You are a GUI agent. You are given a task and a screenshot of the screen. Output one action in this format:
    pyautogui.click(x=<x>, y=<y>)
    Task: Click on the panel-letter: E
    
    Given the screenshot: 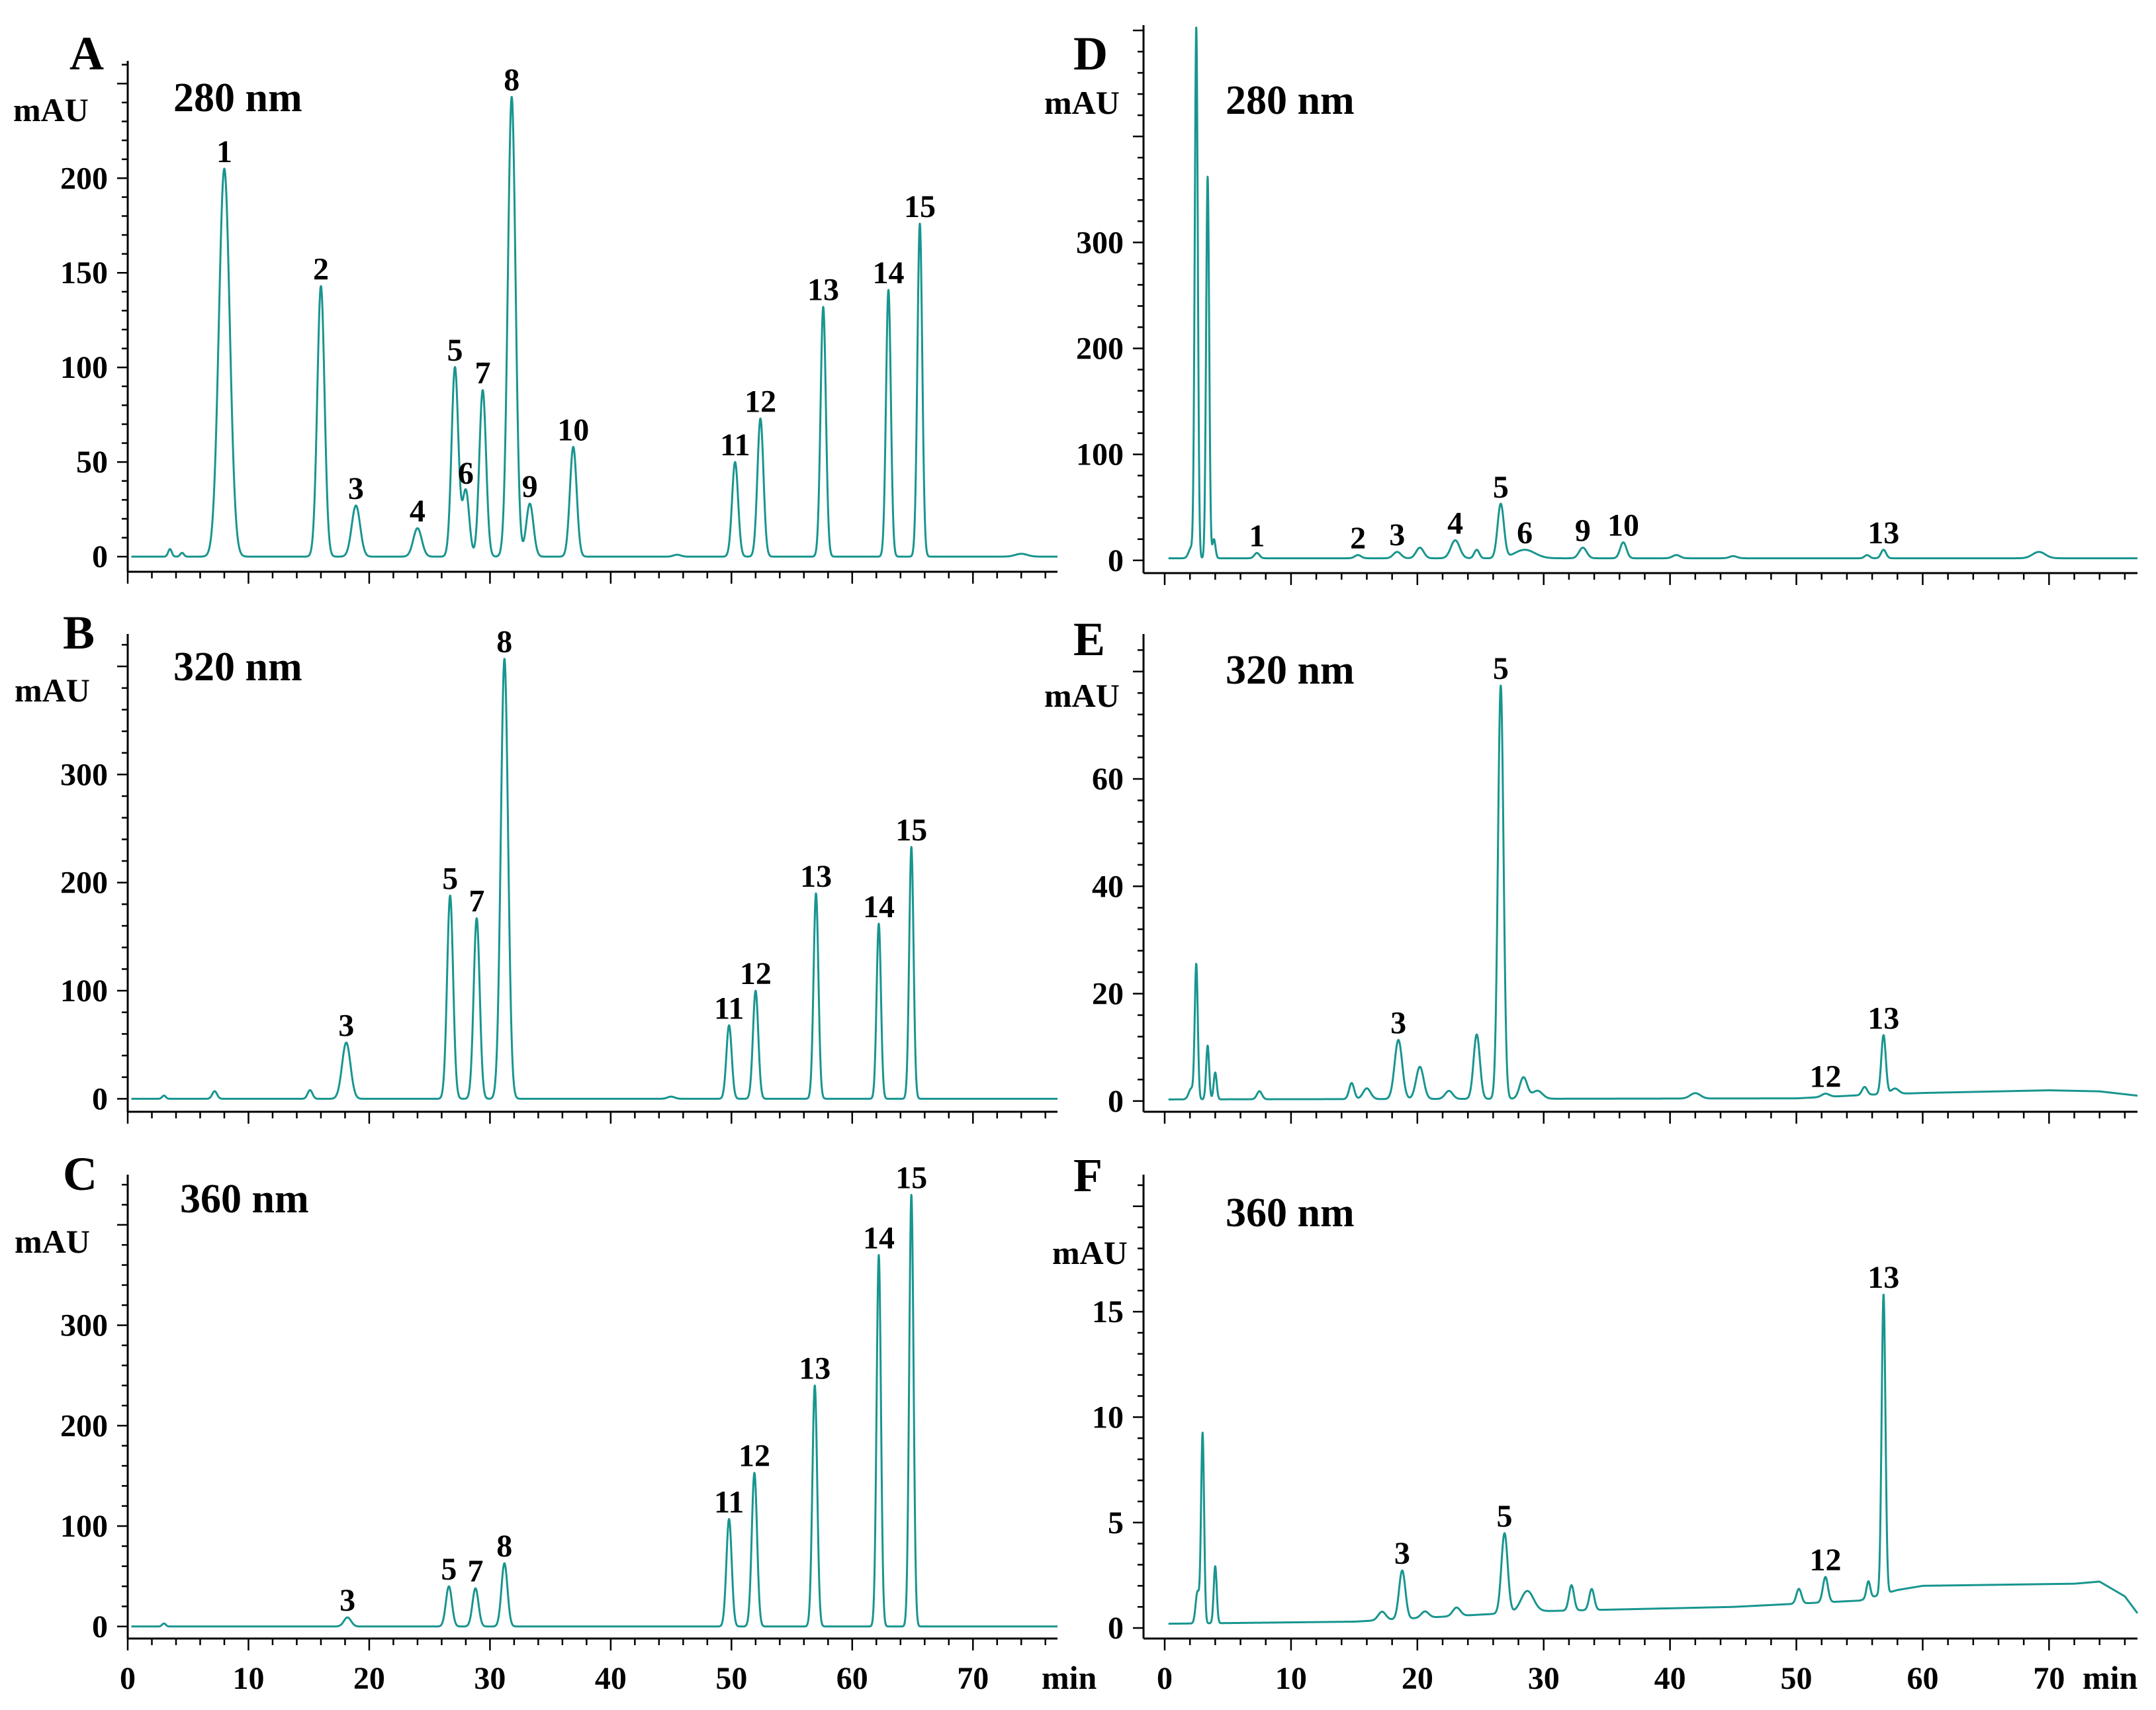 What is the action you would take?
    pyautogui.click(x=1089, y=639)
    